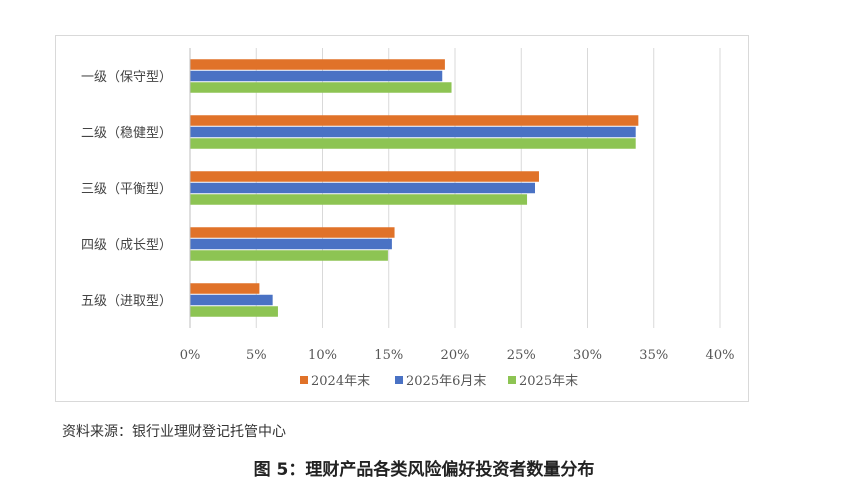 The width and height of the screenshot is (848, 500). I want to click on legend-label: 2024年末, so click(340, 381).